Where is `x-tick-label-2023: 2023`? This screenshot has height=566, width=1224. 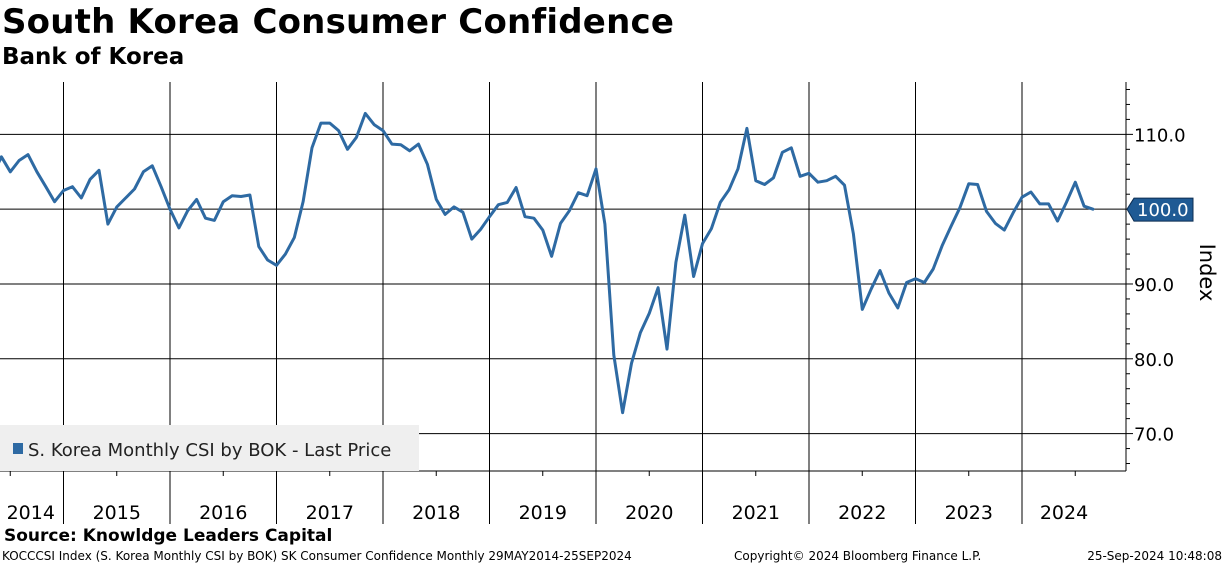 x-tick-label-2023: 2023 is located at coordinates (969, 513).